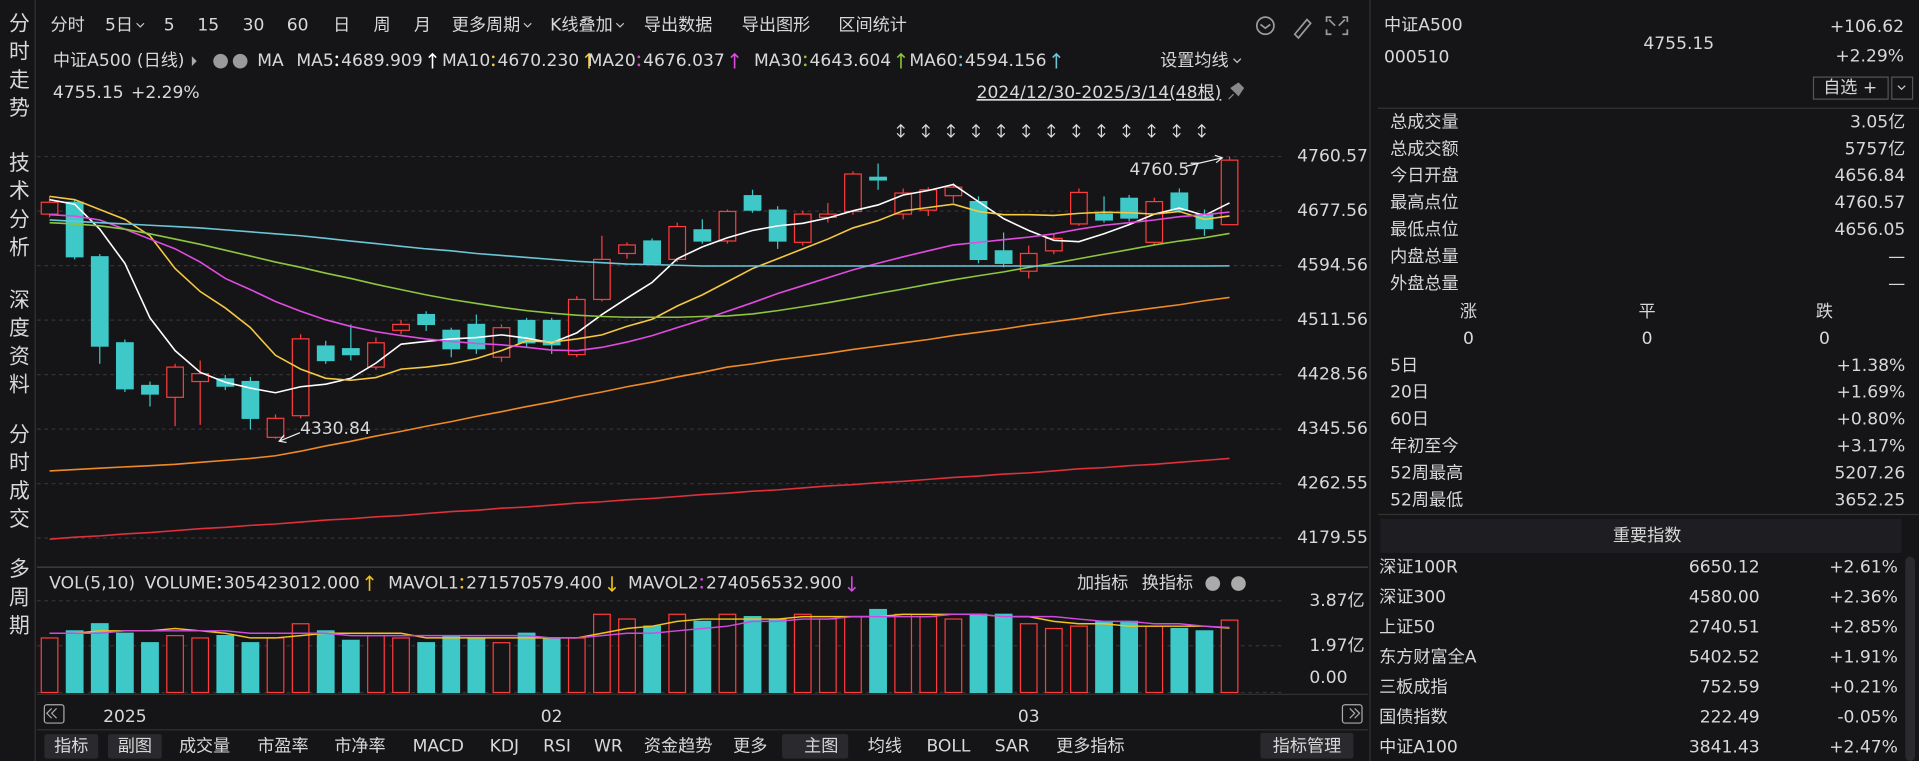 The image size is (1919, 761). I want to click on toolbar-item: 更多周期, so click(486, 26).